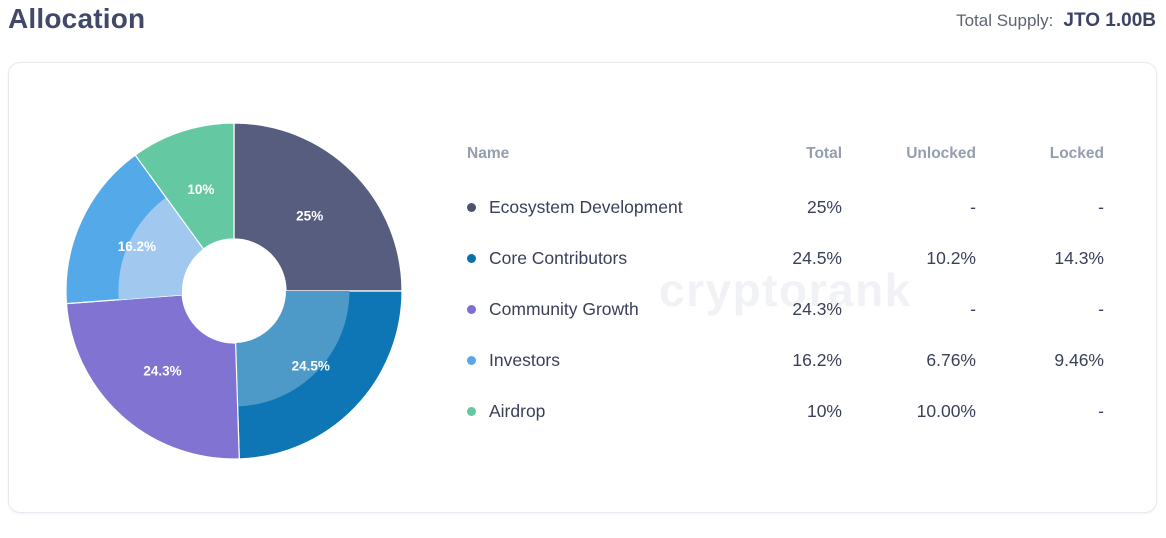  I want to click on allocation-name: Investors, so click(524, 360).